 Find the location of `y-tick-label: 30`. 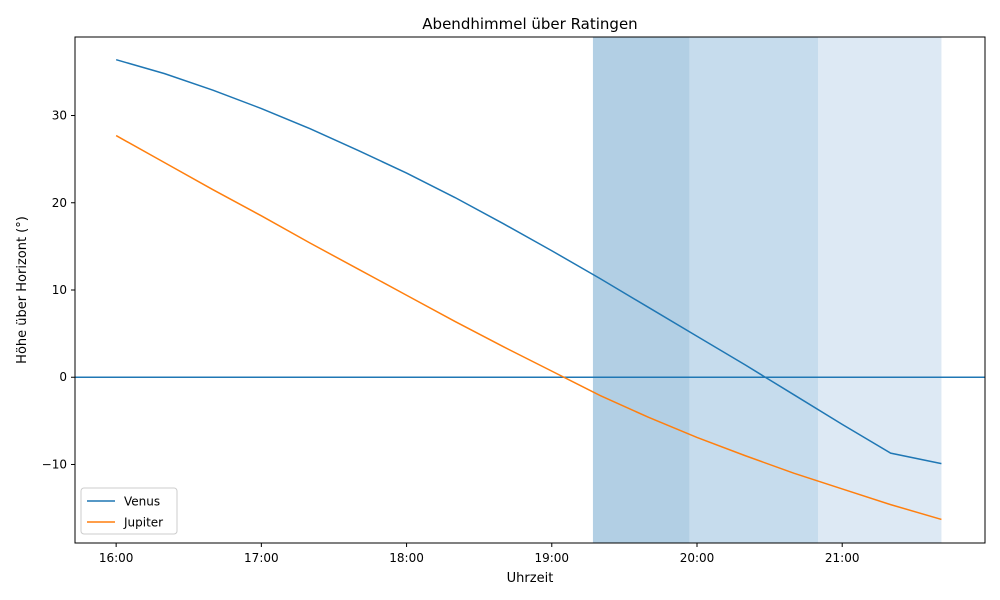

y-tick-label: 30 is located at coordinates (59, 116).